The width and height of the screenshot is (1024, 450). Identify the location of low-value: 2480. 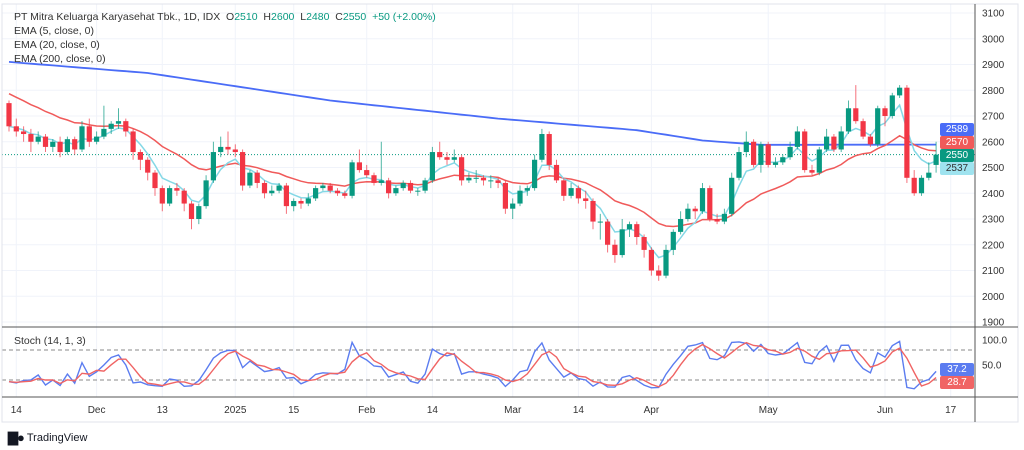
(318, 17).